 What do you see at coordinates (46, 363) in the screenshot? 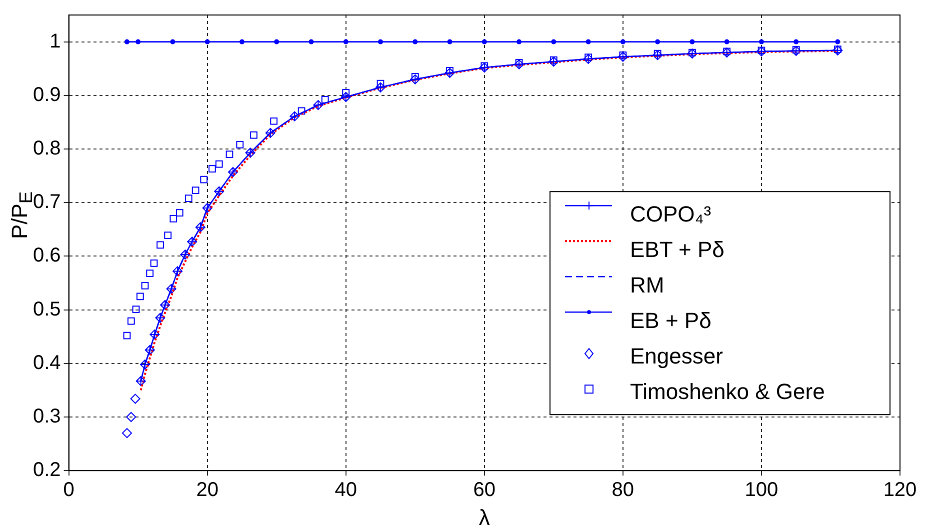
I see `y-tick-label: 0.4` at bounding box center [46, 363].